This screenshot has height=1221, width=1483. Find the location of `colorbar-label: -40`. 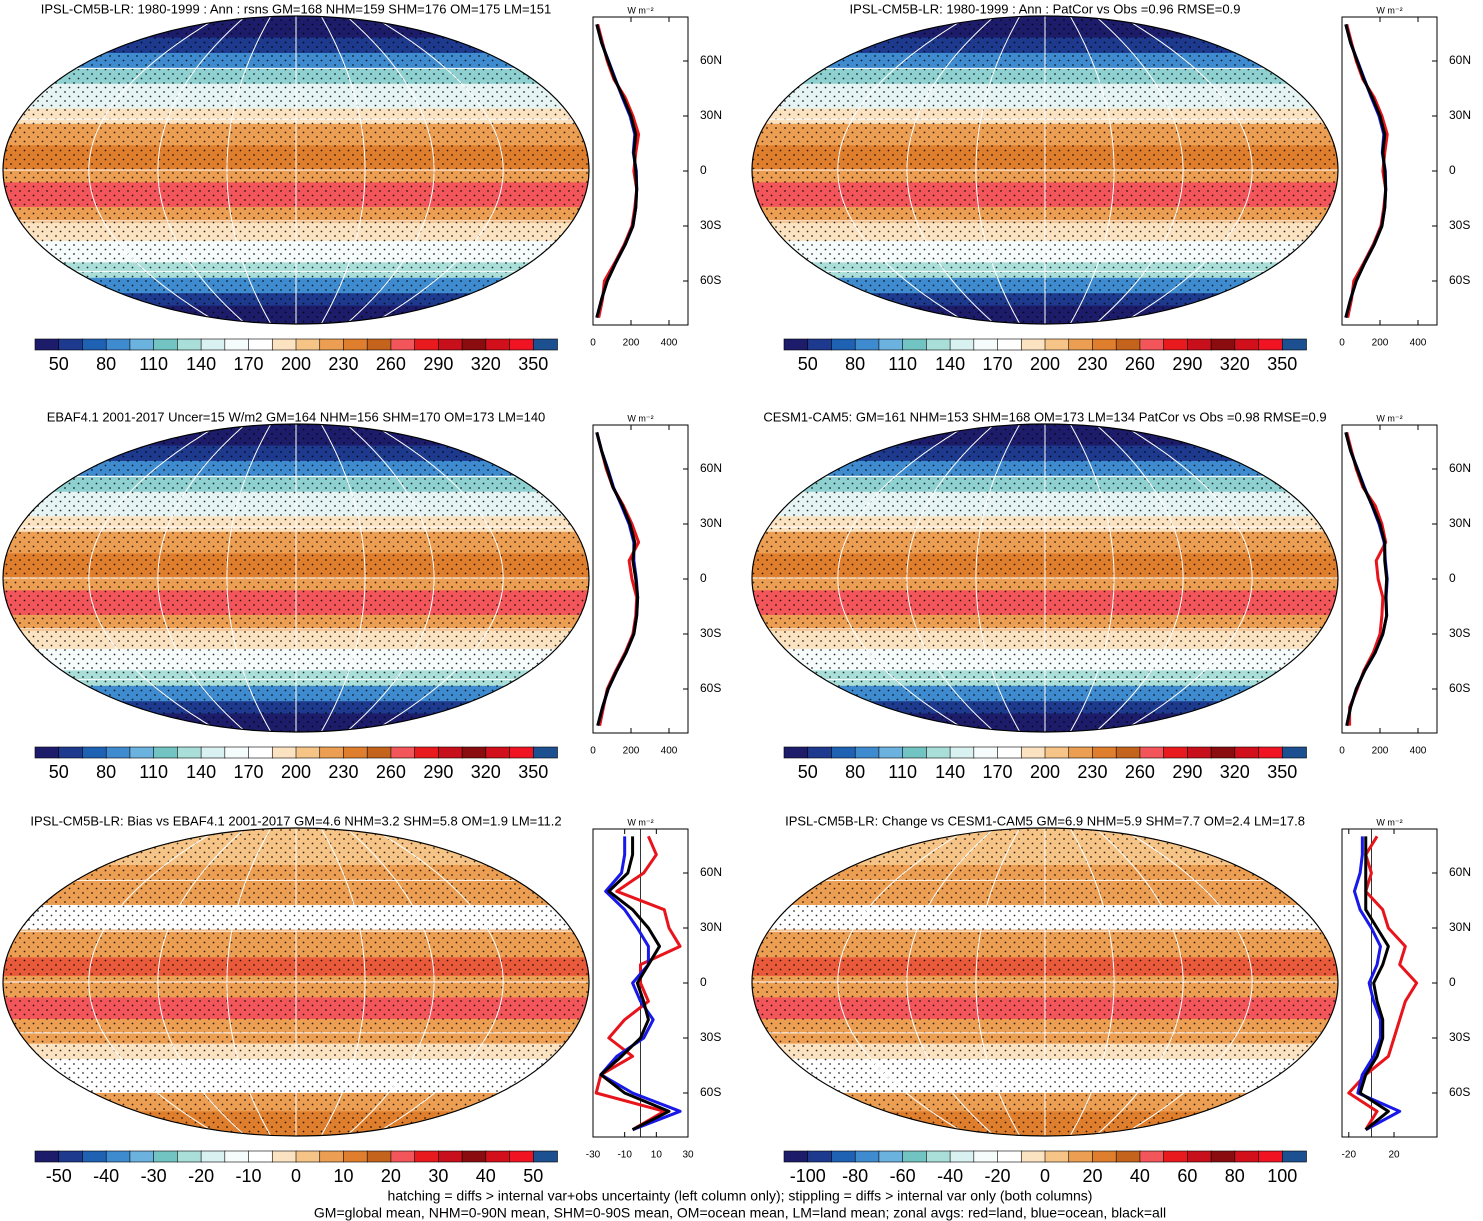

colorbar-label: -40 is located at coordinates (950, 1176).